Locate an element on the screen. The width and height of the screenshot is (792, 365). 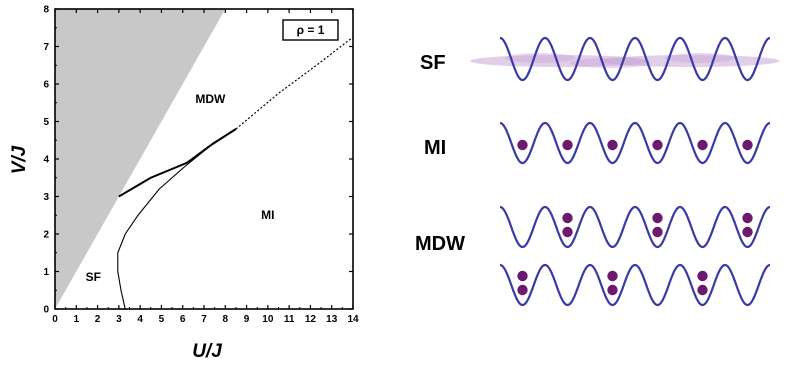
rho-annotation: ρ = 1 is located at coordinates (310, 30).